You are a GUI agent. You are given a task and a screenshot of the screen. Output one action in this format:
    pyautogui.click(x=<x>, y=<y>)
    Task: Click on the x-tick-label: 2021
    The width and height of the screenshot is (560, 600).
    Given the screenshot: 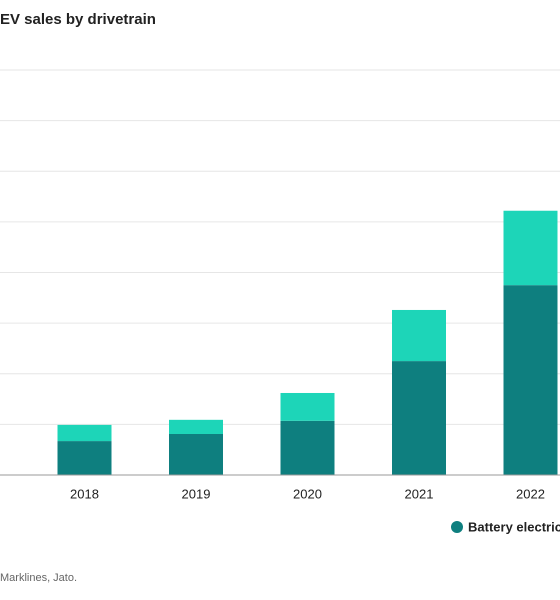 What is the action you would take?
    pyautogui.click(x=419, y=493)
    